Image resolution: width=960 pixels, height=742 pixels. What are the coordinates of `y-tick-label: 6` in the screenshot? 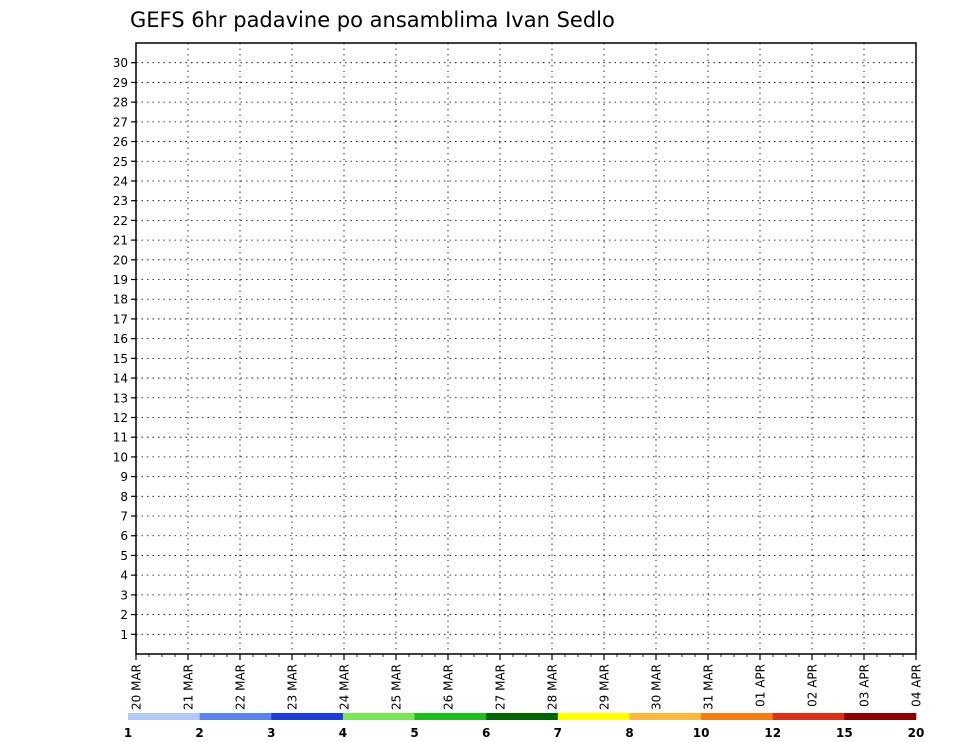 It's located at (124, 536).